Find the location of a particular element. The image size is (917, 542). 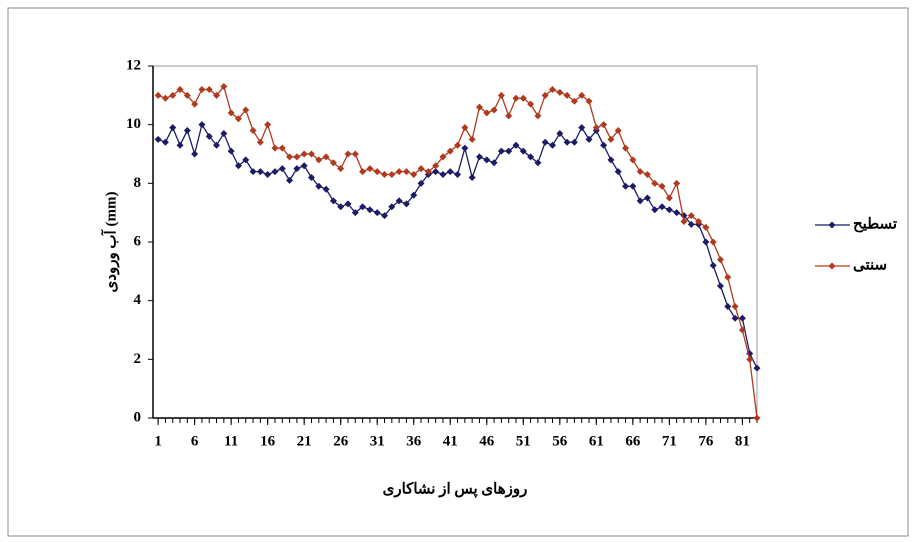

legend-marker is located at coordinates (832, 225).